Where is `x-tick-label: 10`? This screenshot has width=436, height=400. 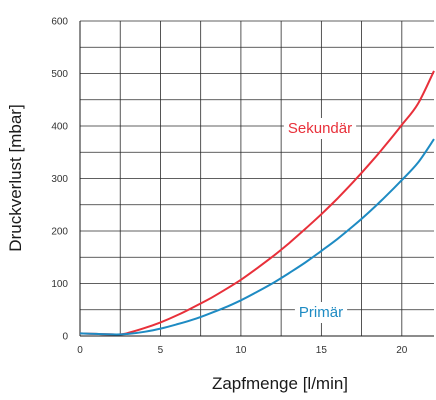
x-tick-label: 10 is located at coordinates (241, 350).